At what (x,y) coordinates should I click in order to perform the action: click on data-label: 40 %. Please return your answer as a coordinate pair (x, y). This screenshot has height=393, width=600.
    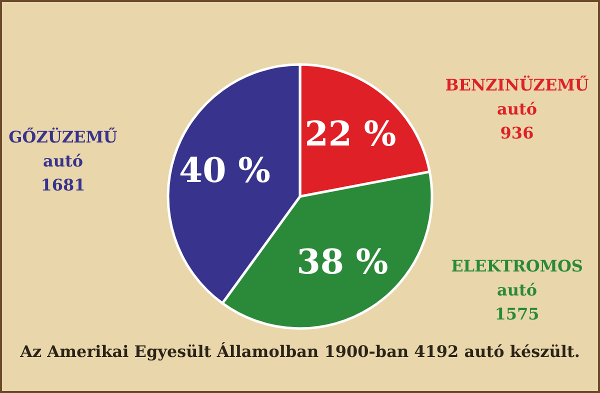
    Looking at the image, I should click on (224, 171).